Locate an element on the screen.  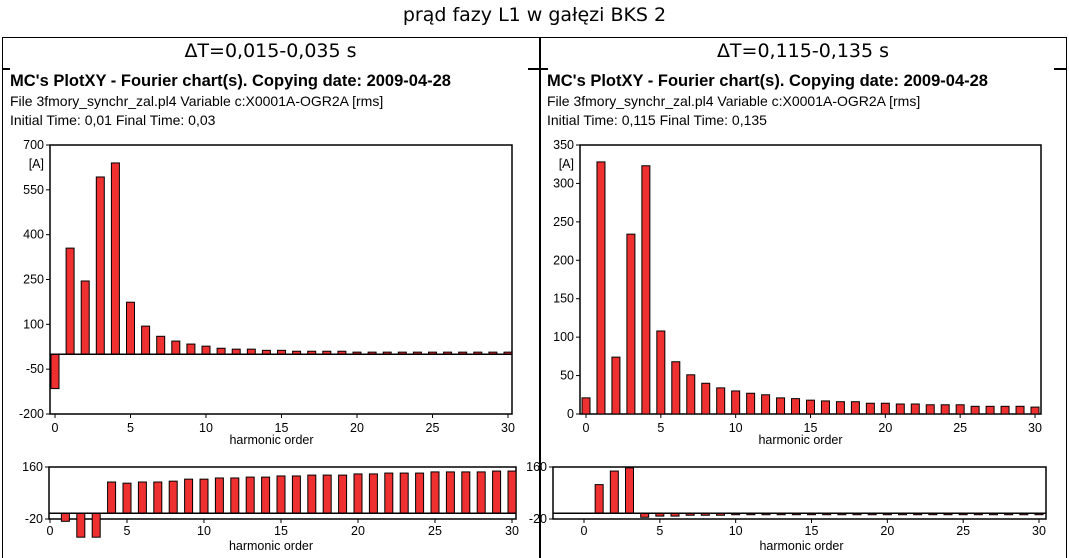
right-top-ytick-label: 0 is located at coordinates (570, 414).